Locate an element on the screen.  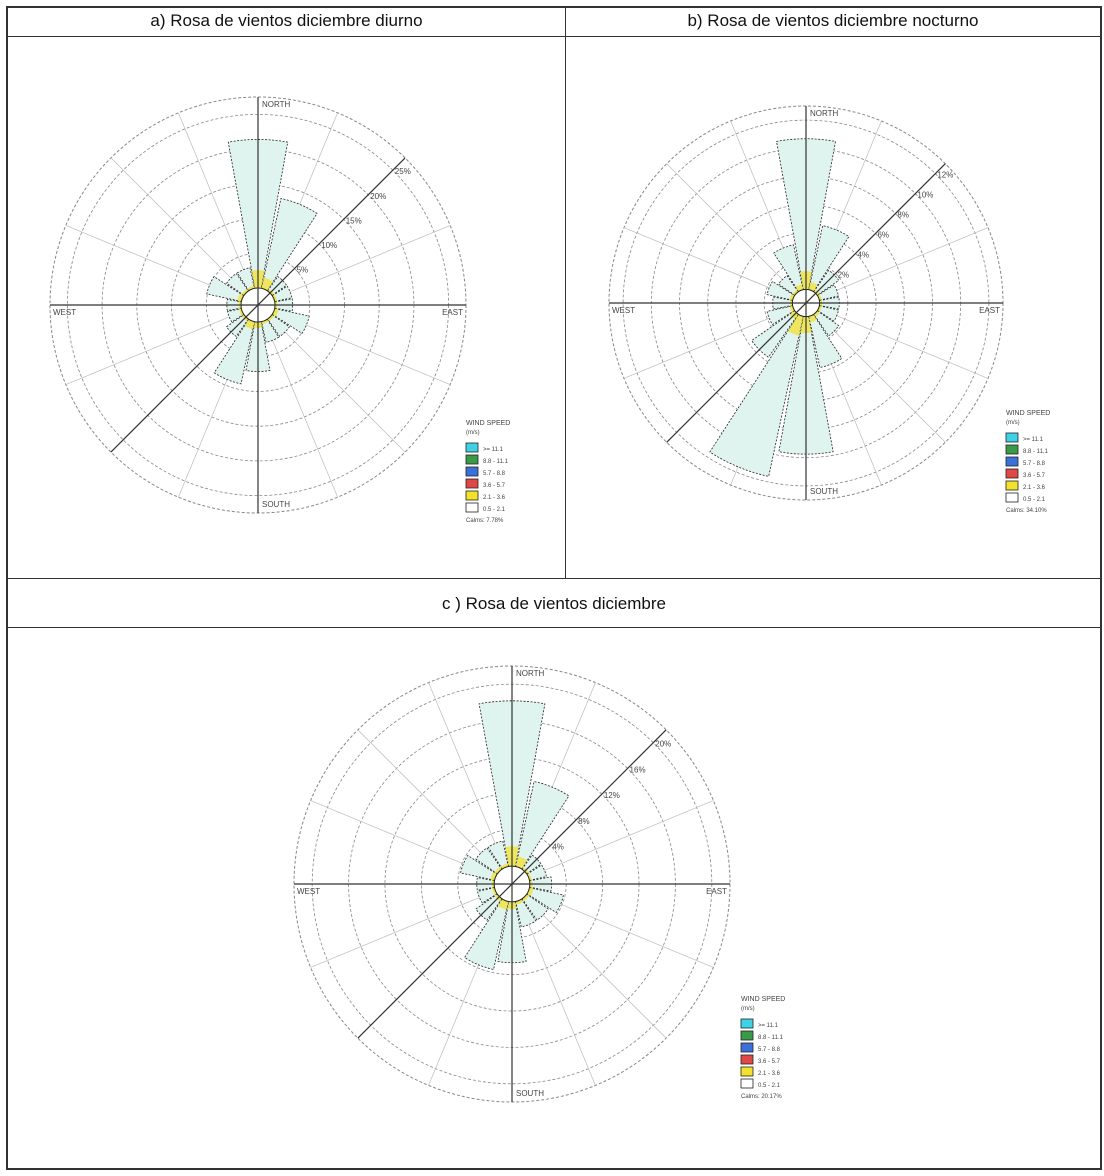
petal-wnw is located at coordinates (225, 289).